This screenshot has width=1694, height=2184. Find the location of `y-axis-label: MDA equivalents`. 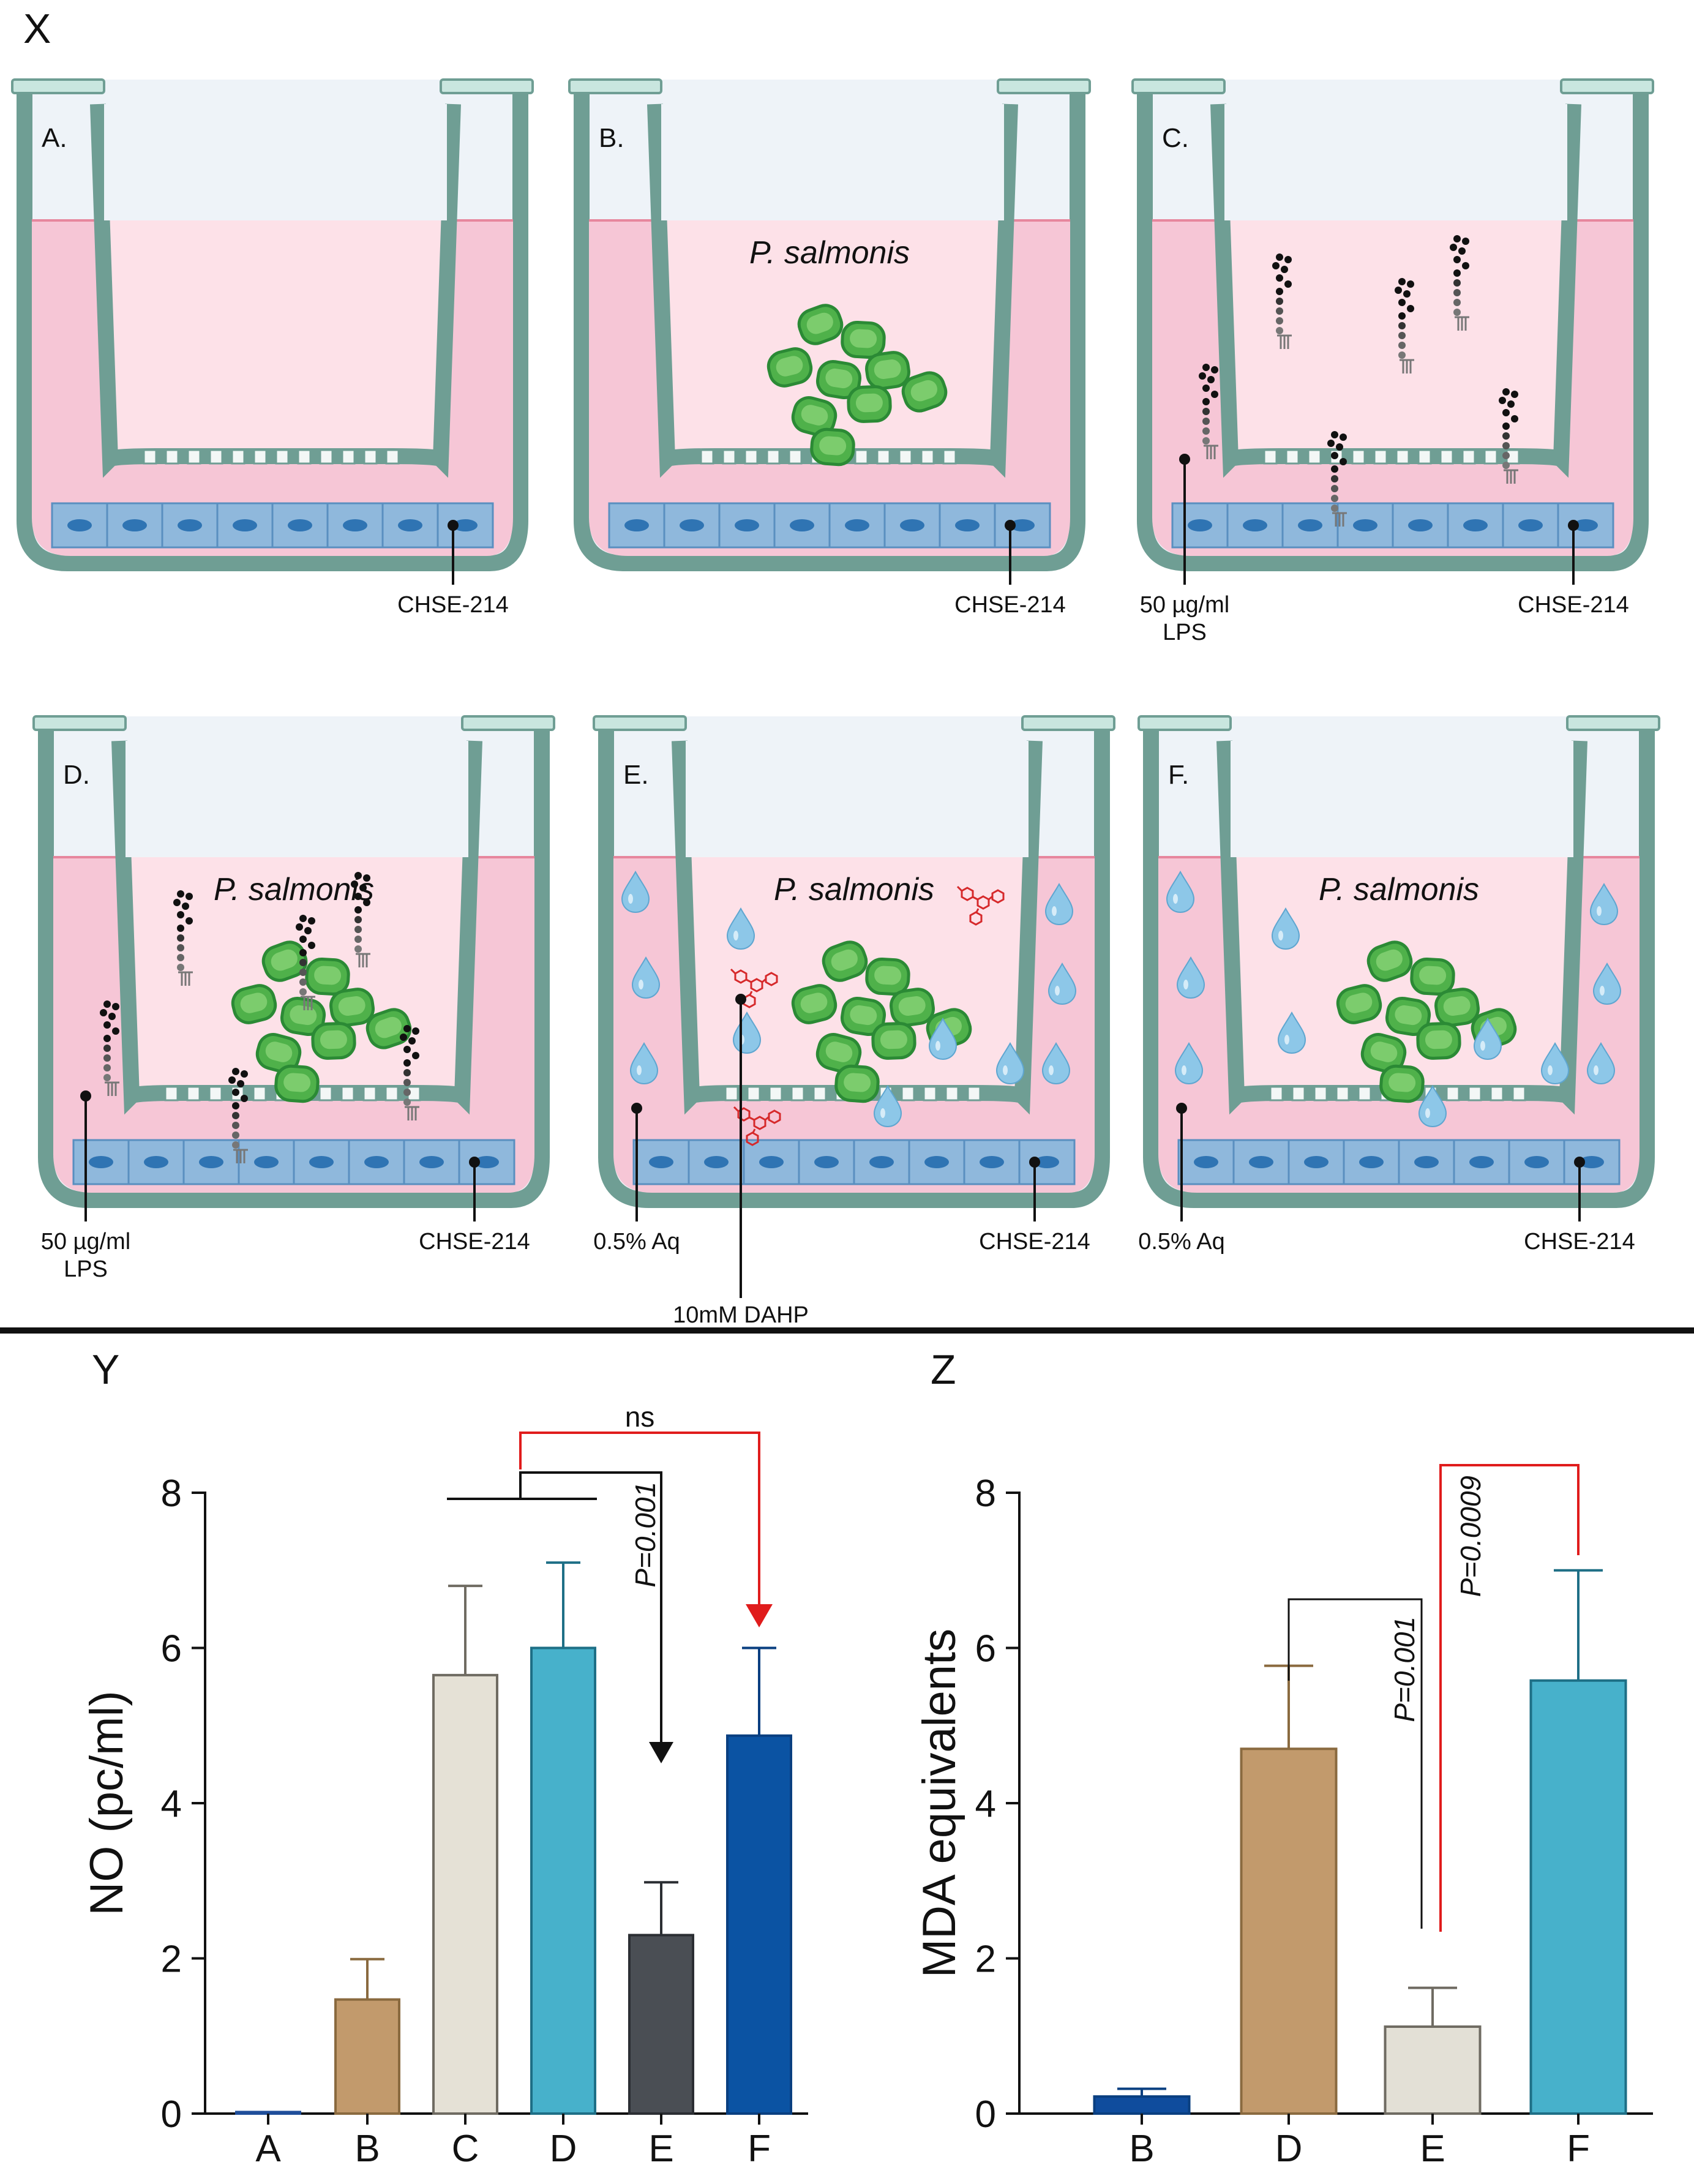

y-axis-label: MDA equivalents is located at coordinates (939, 1804).